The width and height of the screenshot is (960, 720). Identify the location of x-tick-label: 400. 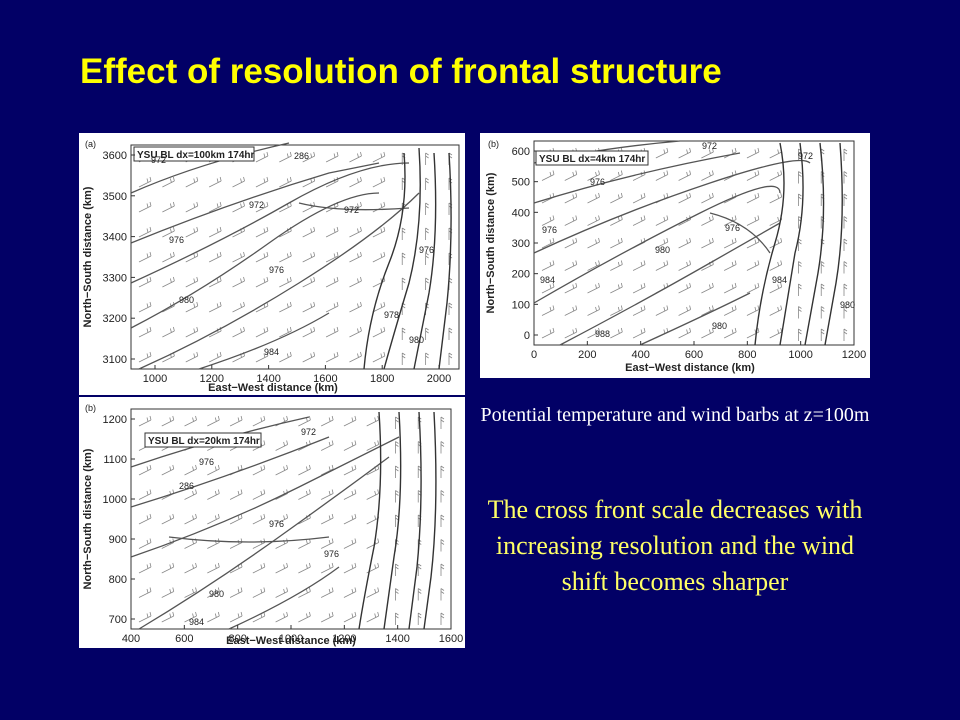
(640, 355).